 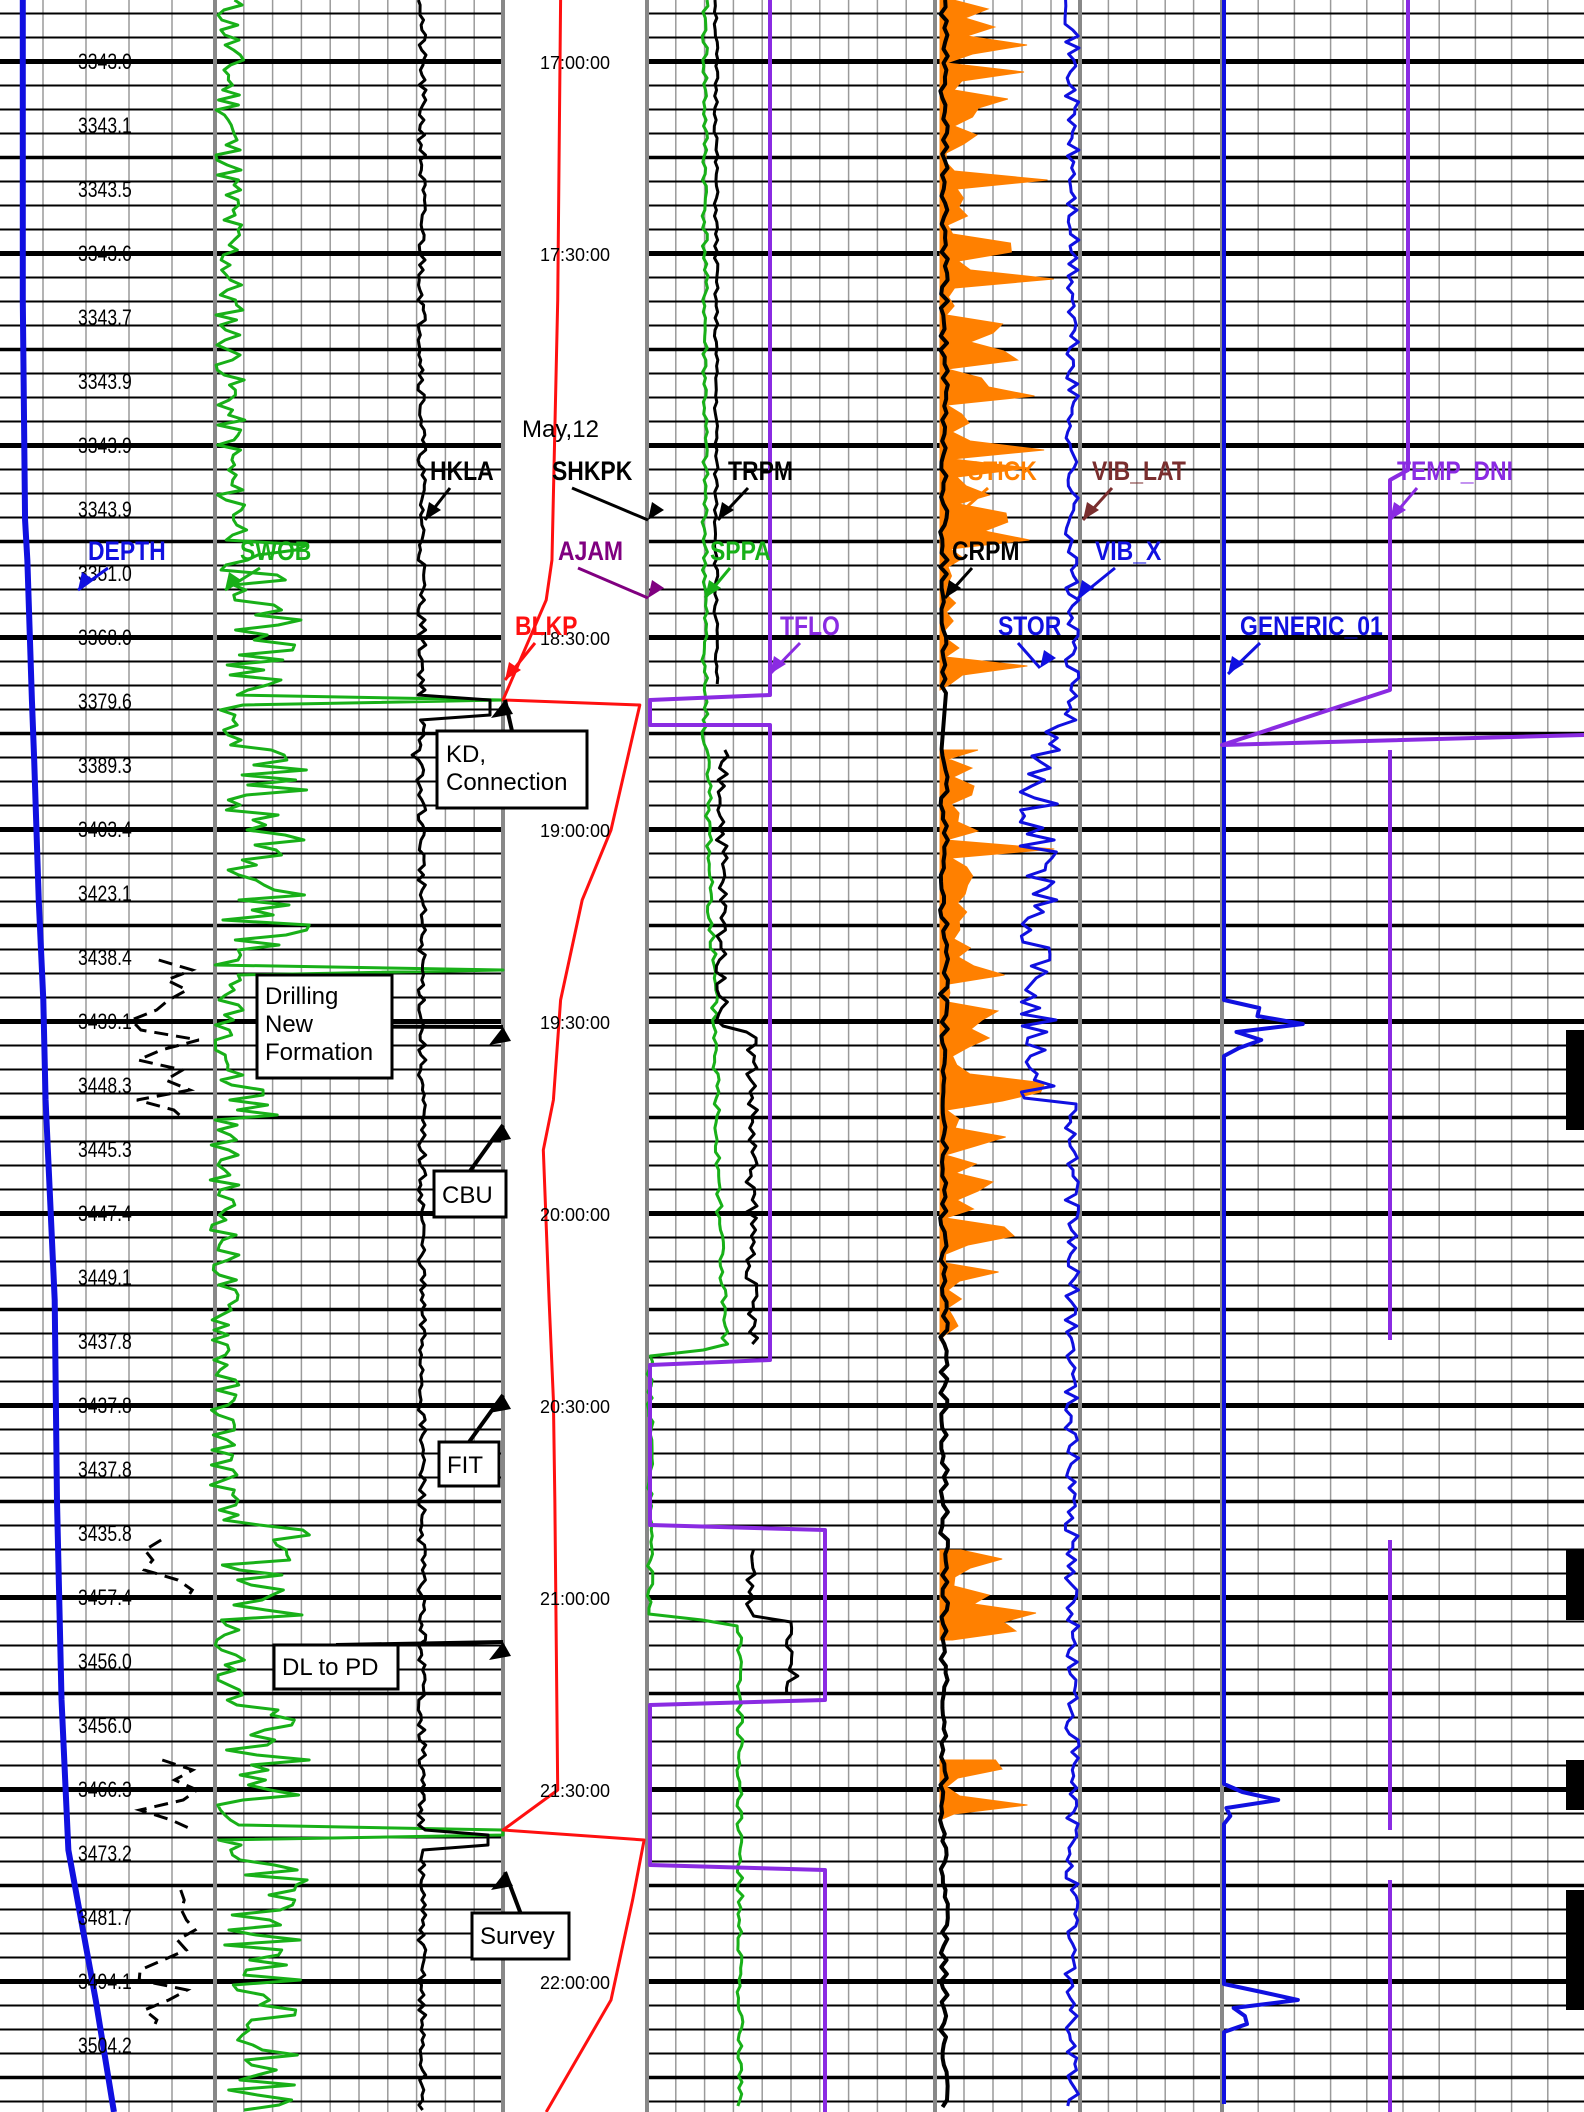 What do you see at coordinates (1002, 471) in the screenshot?
I see `header-stick: STICK` at bounding box center [1002, 471].